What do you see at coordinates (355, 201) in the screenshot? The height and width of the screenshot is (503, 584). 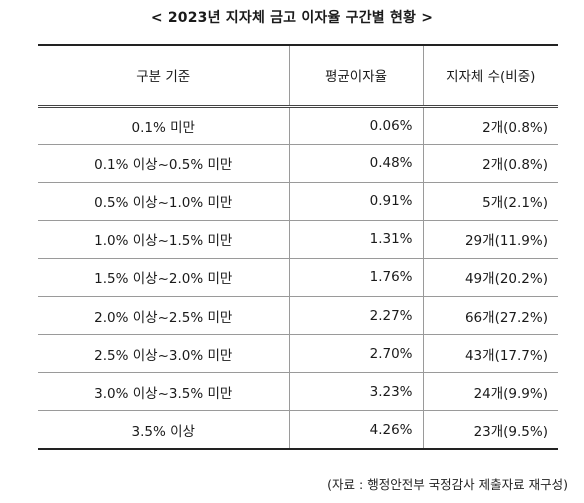 I see `avg-rate-cell: 0.91%` at bounding box center [355, 201].